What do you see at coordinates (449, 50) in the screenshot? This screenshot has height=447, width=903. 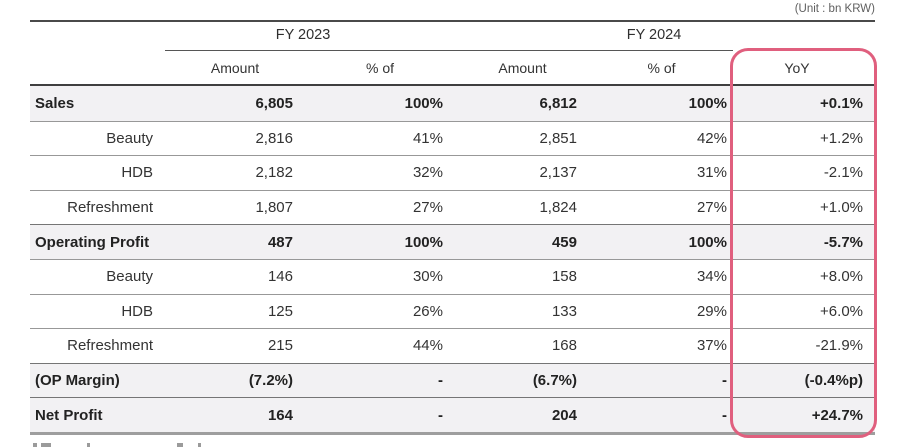 I see `column-group-underline` at bounding box center [449, 50].